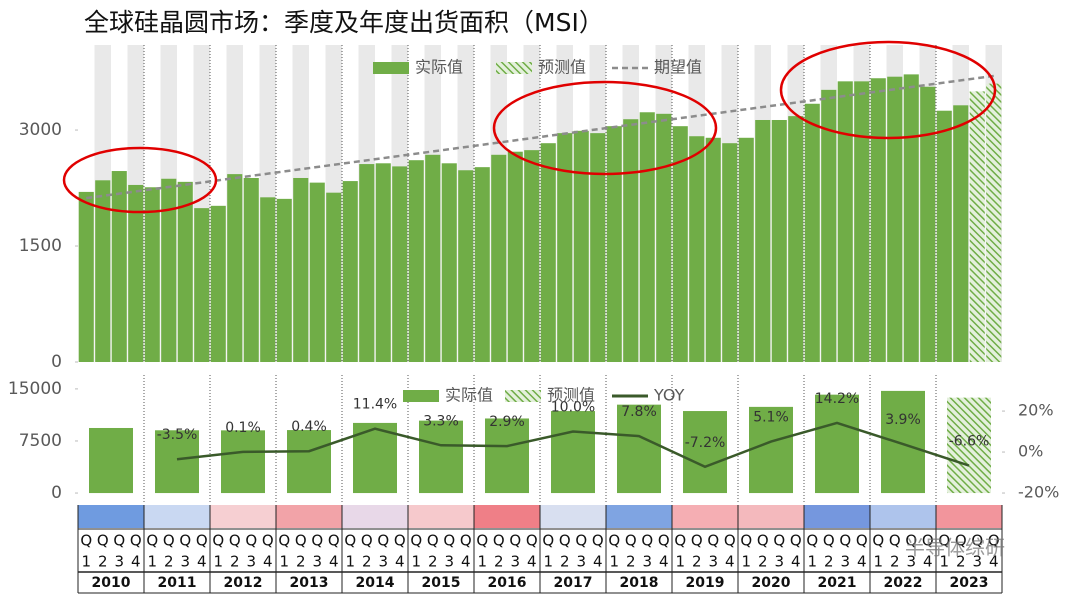 The image size is (1080, 594). Describe the element at coordinates (969, 583) in the screenshot. I see `year-label: 2023` at that location.